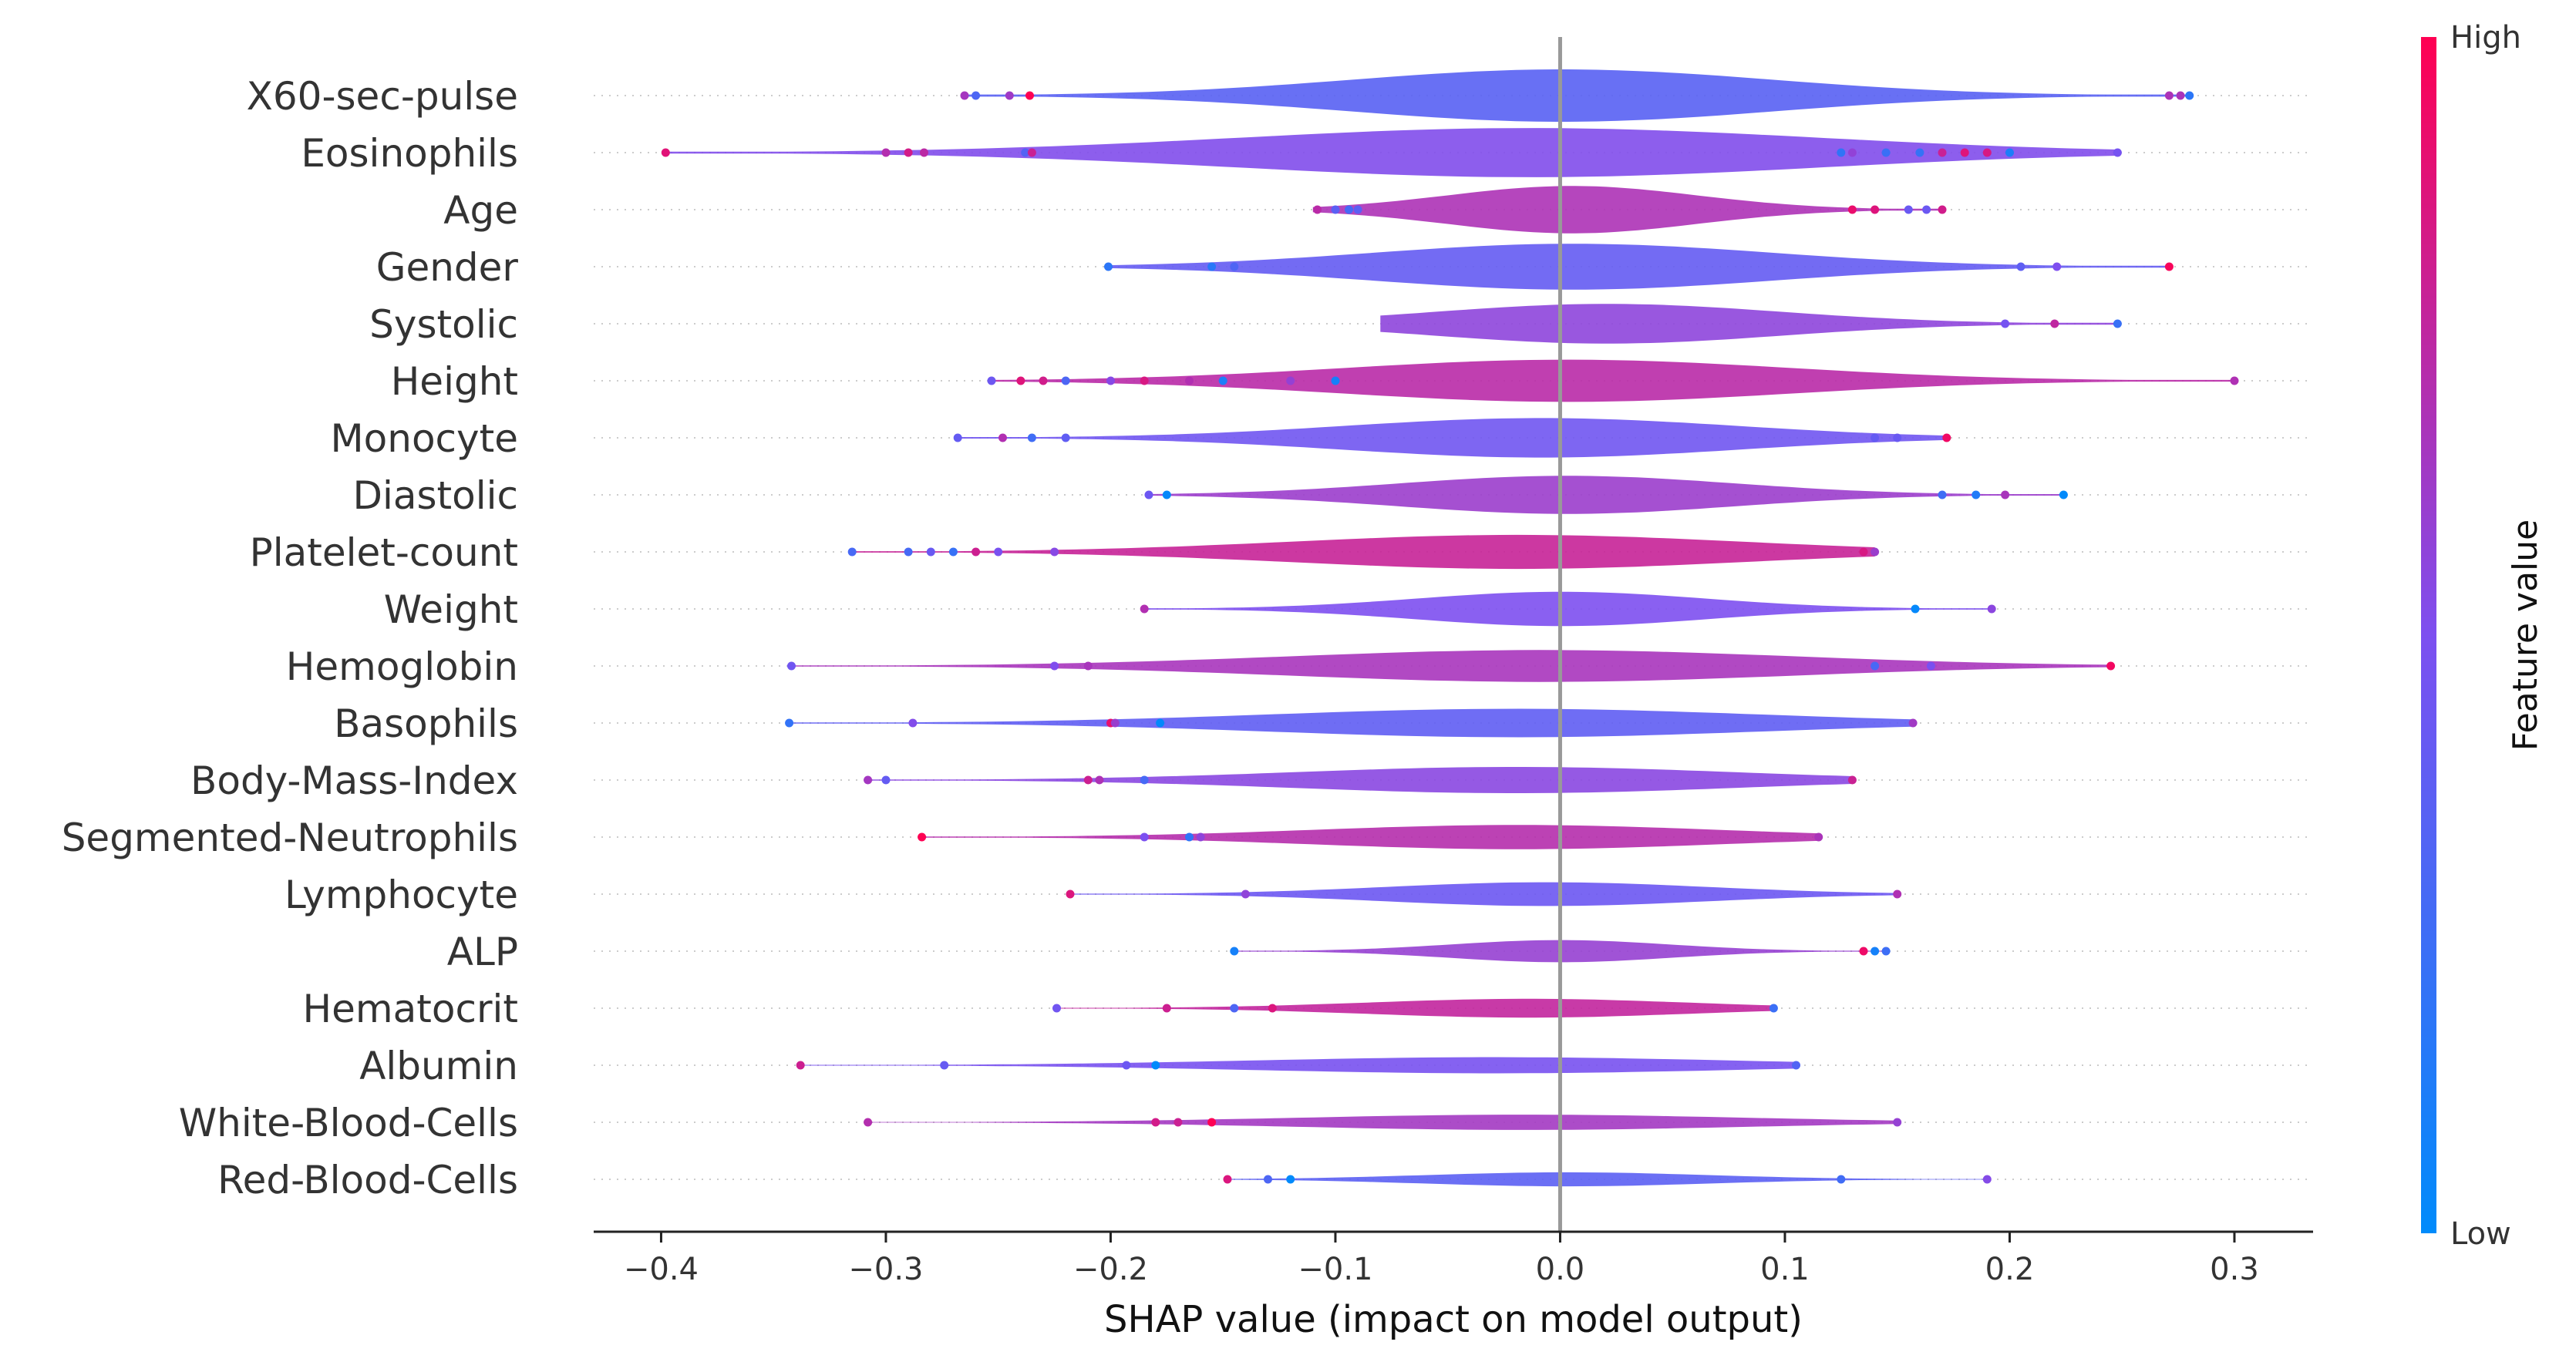  I want to click on feature-label: Lymphocyte, so click(401, 895).